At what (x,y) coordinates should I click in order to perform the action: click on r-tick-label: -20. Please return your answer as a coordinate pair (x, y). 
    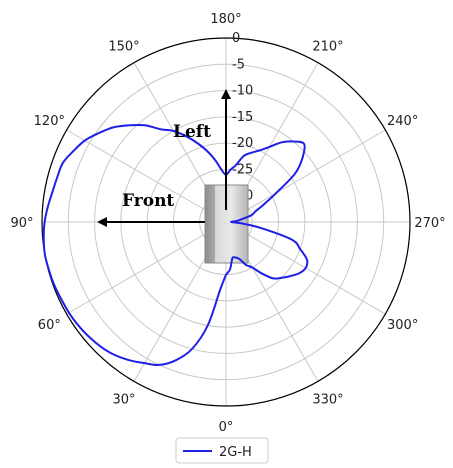
    Looking at the image, I should click on (242, 143).